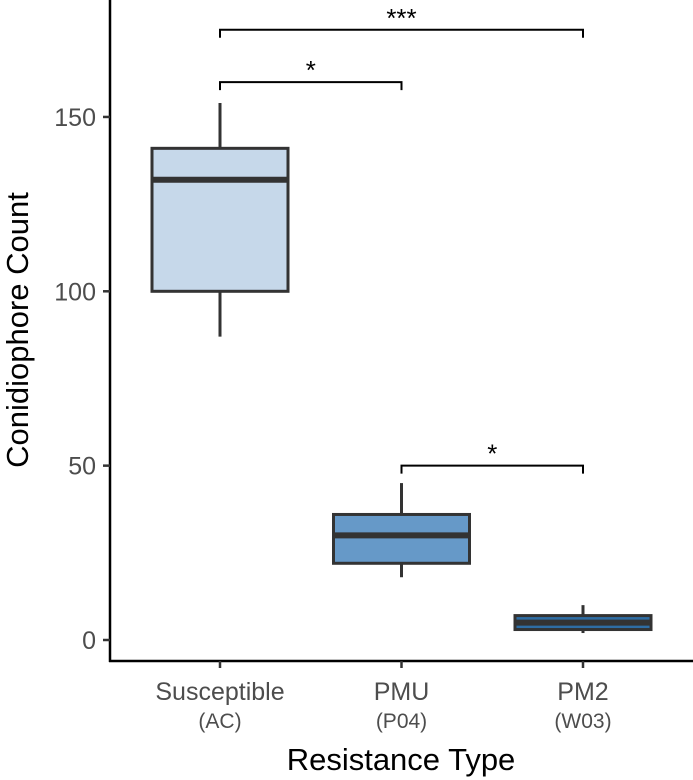 This screenshot has height=780, width=693. Describe the element at coordinates (582, 721) in the screenshot. I see `x-tick-sublabel: (W03)` at that location.